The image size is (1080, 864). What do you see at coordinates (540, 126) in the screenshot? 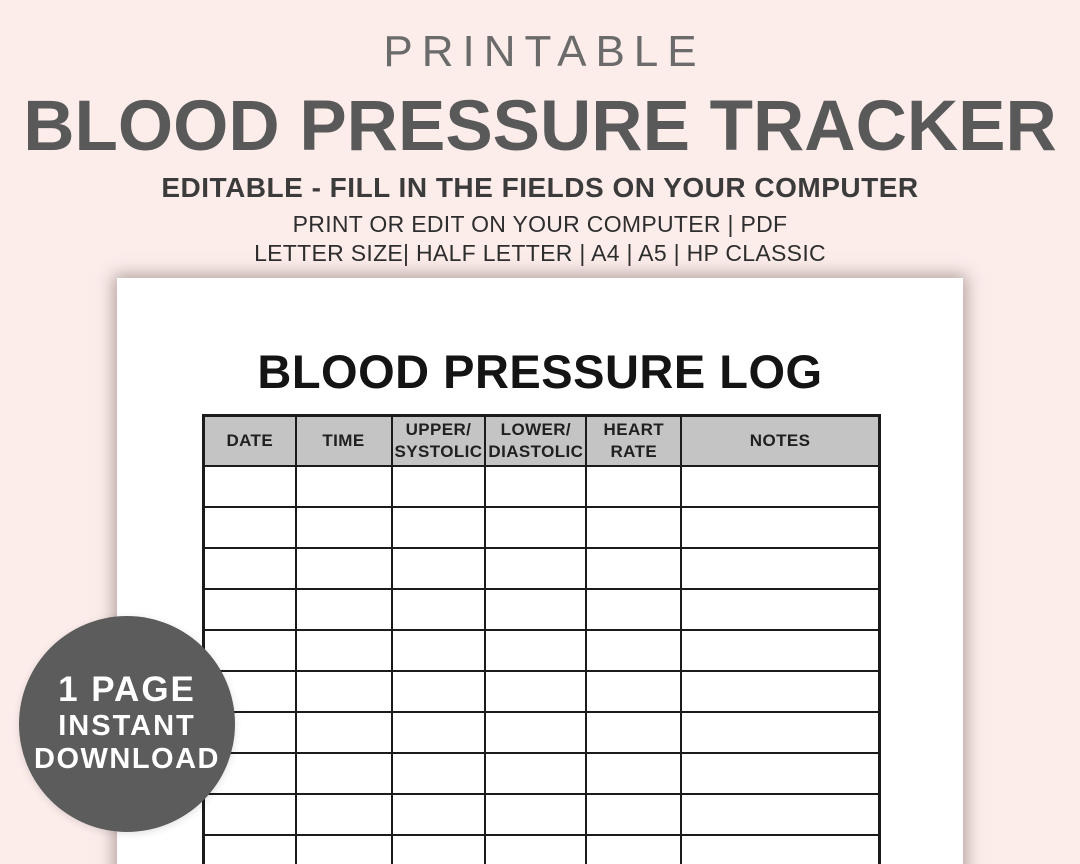
I see `product-title: BLOOD PRESSURE TRACKER` at bounding box center [540, 126].